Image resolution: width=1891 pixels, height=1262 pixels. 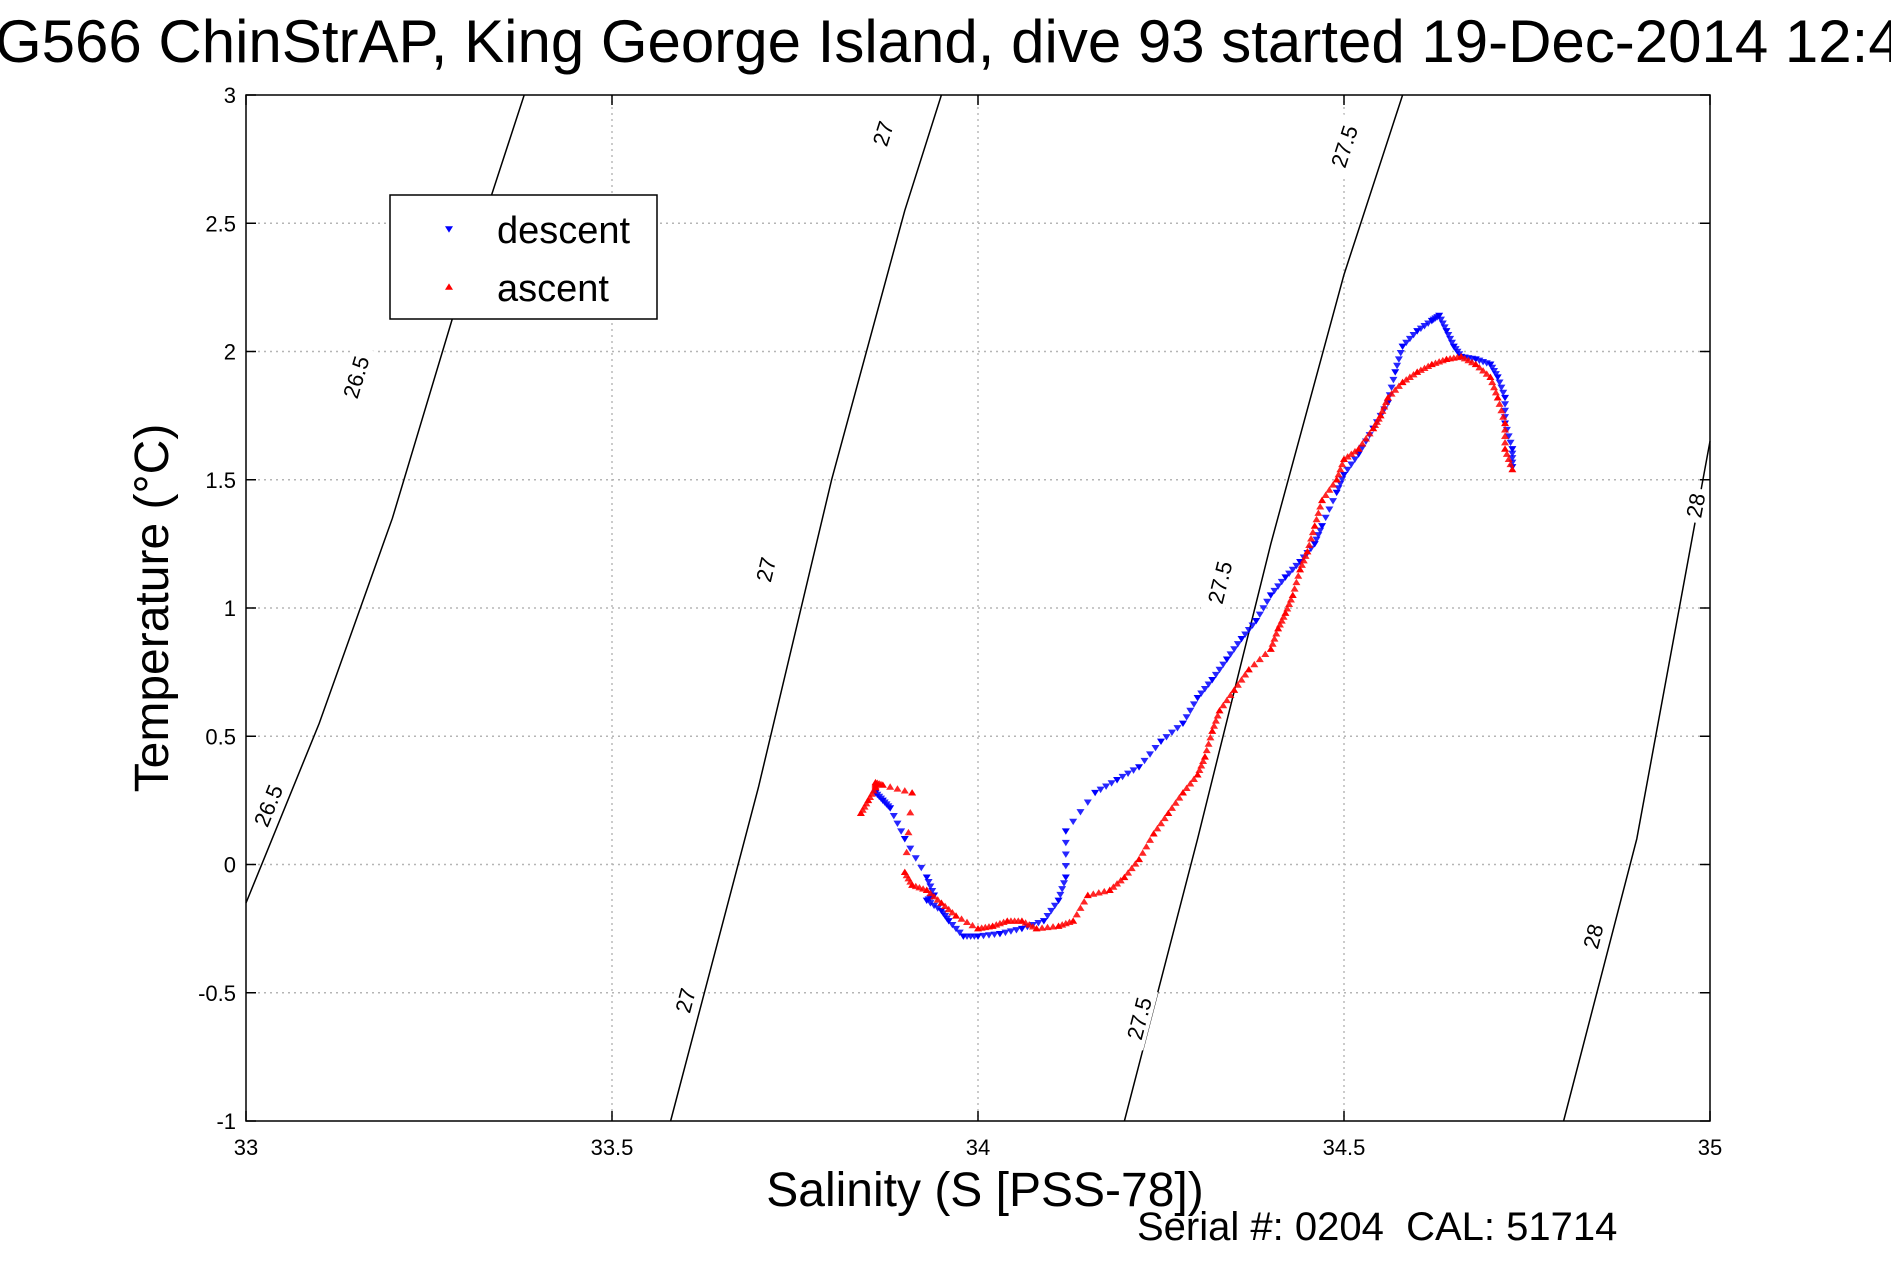 I want to click on y-tick-label: 2.5, so click(x=220, y=223).